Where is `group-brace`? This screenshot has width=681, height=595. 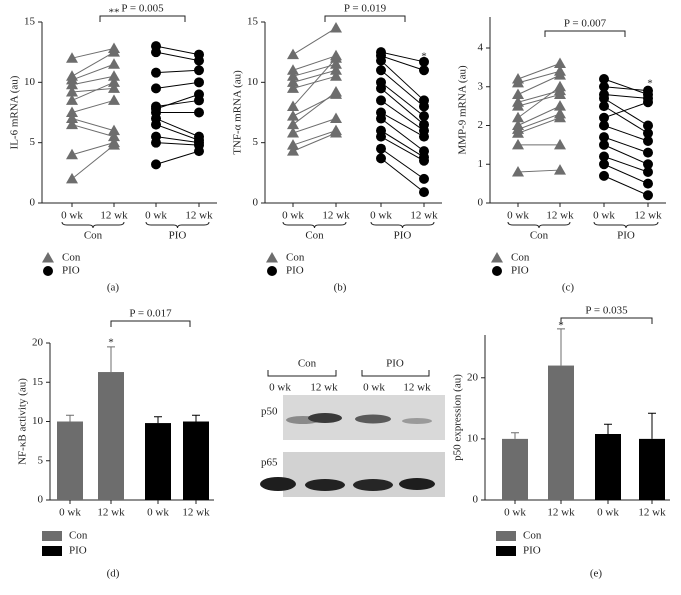 group-brace is located at coordinates (402, 225).